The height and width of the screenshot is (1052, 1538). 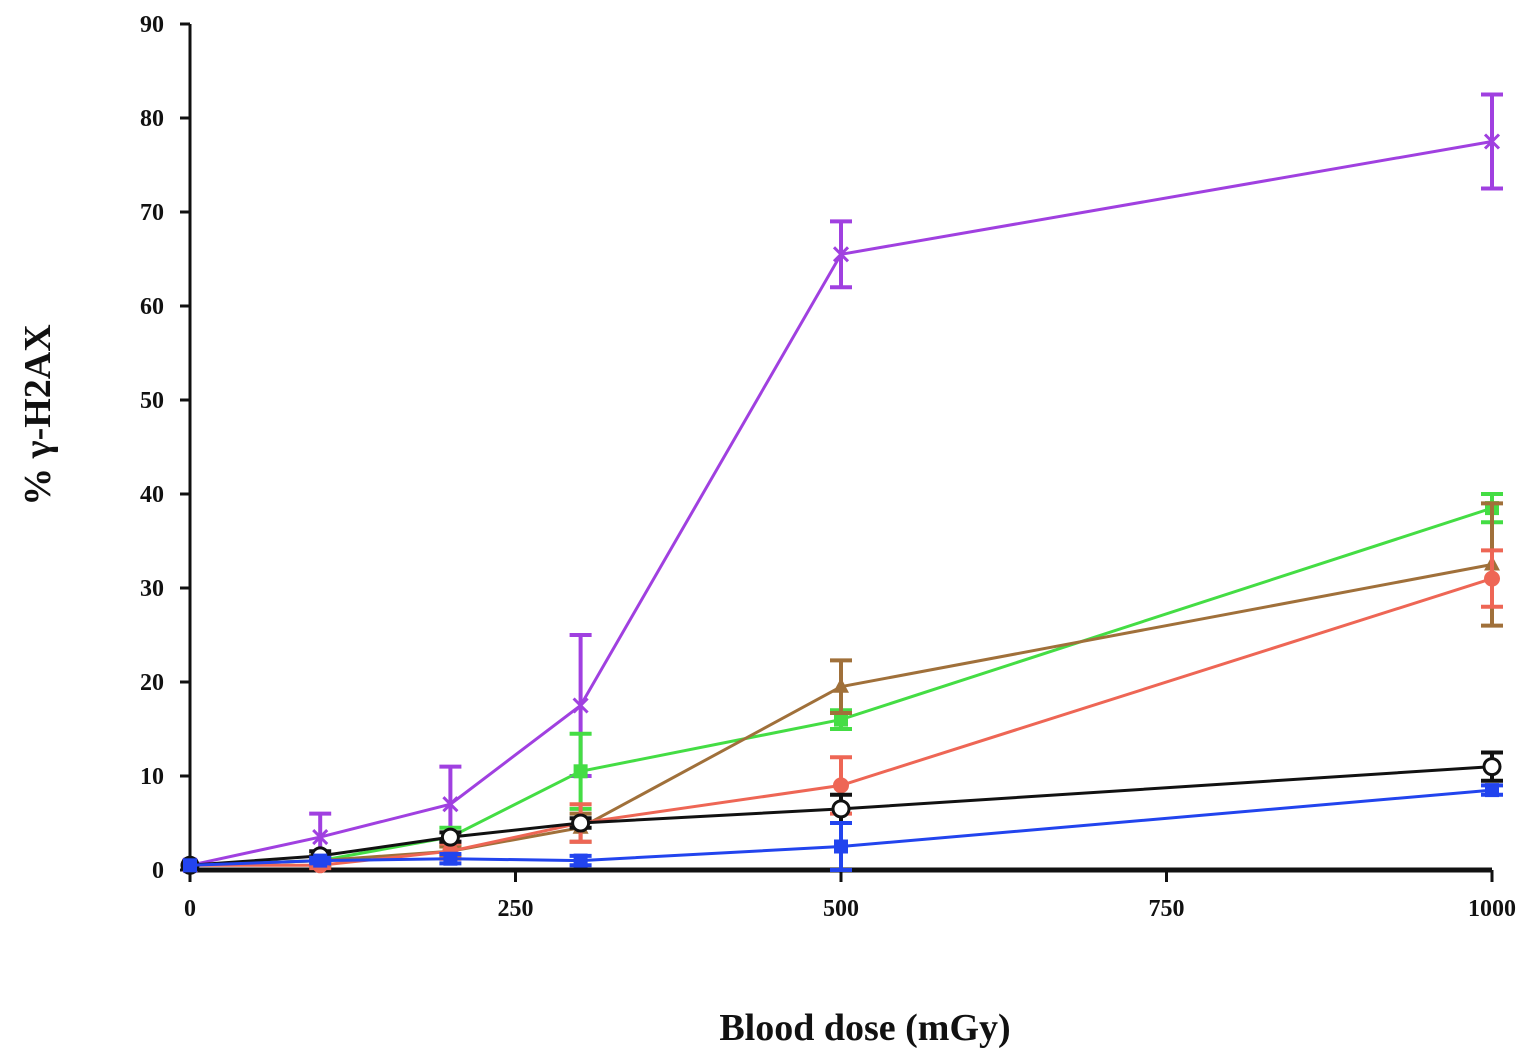 What do you see at coordinates (190, 909) in the screenshot?
I see `x-tick-label: 0` at bounding box center [190, 909].